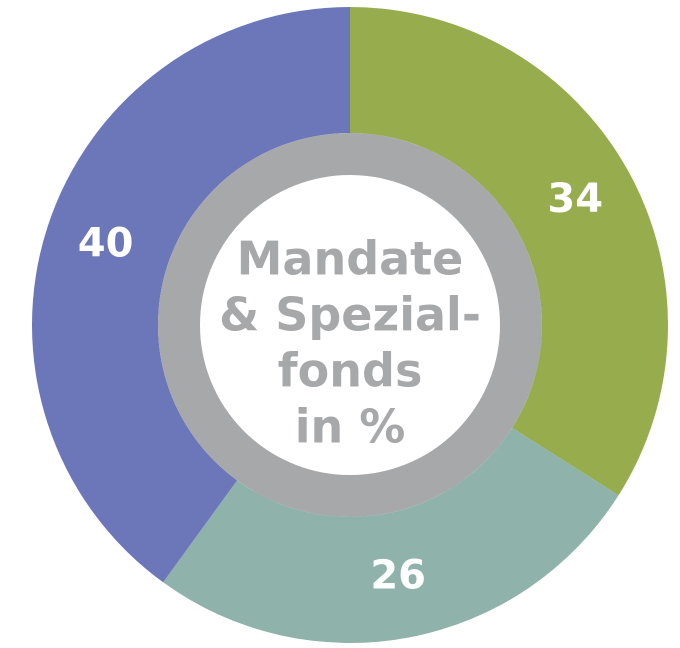 This screenshot has height=648, width=680. I want to click on data-label: 40, so click(106, 244).